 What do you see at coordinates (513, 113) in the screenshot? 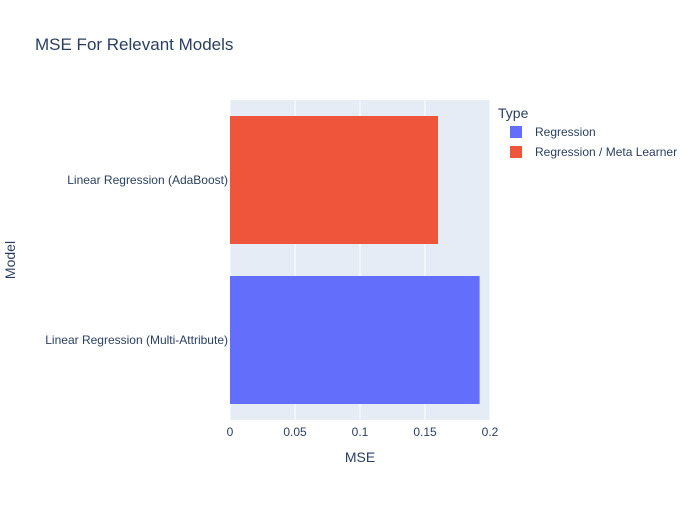
I see `legend-title: Type` at bounding box center [513, 113].